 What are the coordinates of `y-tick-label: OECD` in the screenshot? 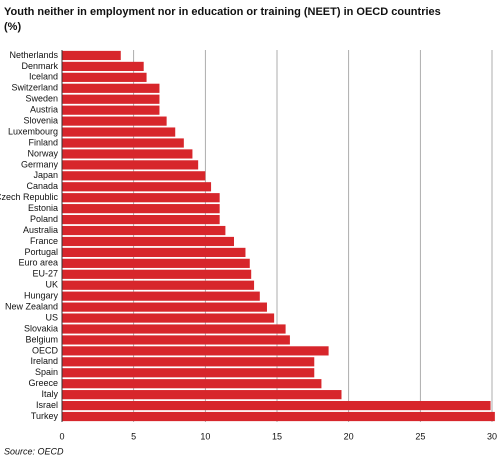 It's located at (45, 350).